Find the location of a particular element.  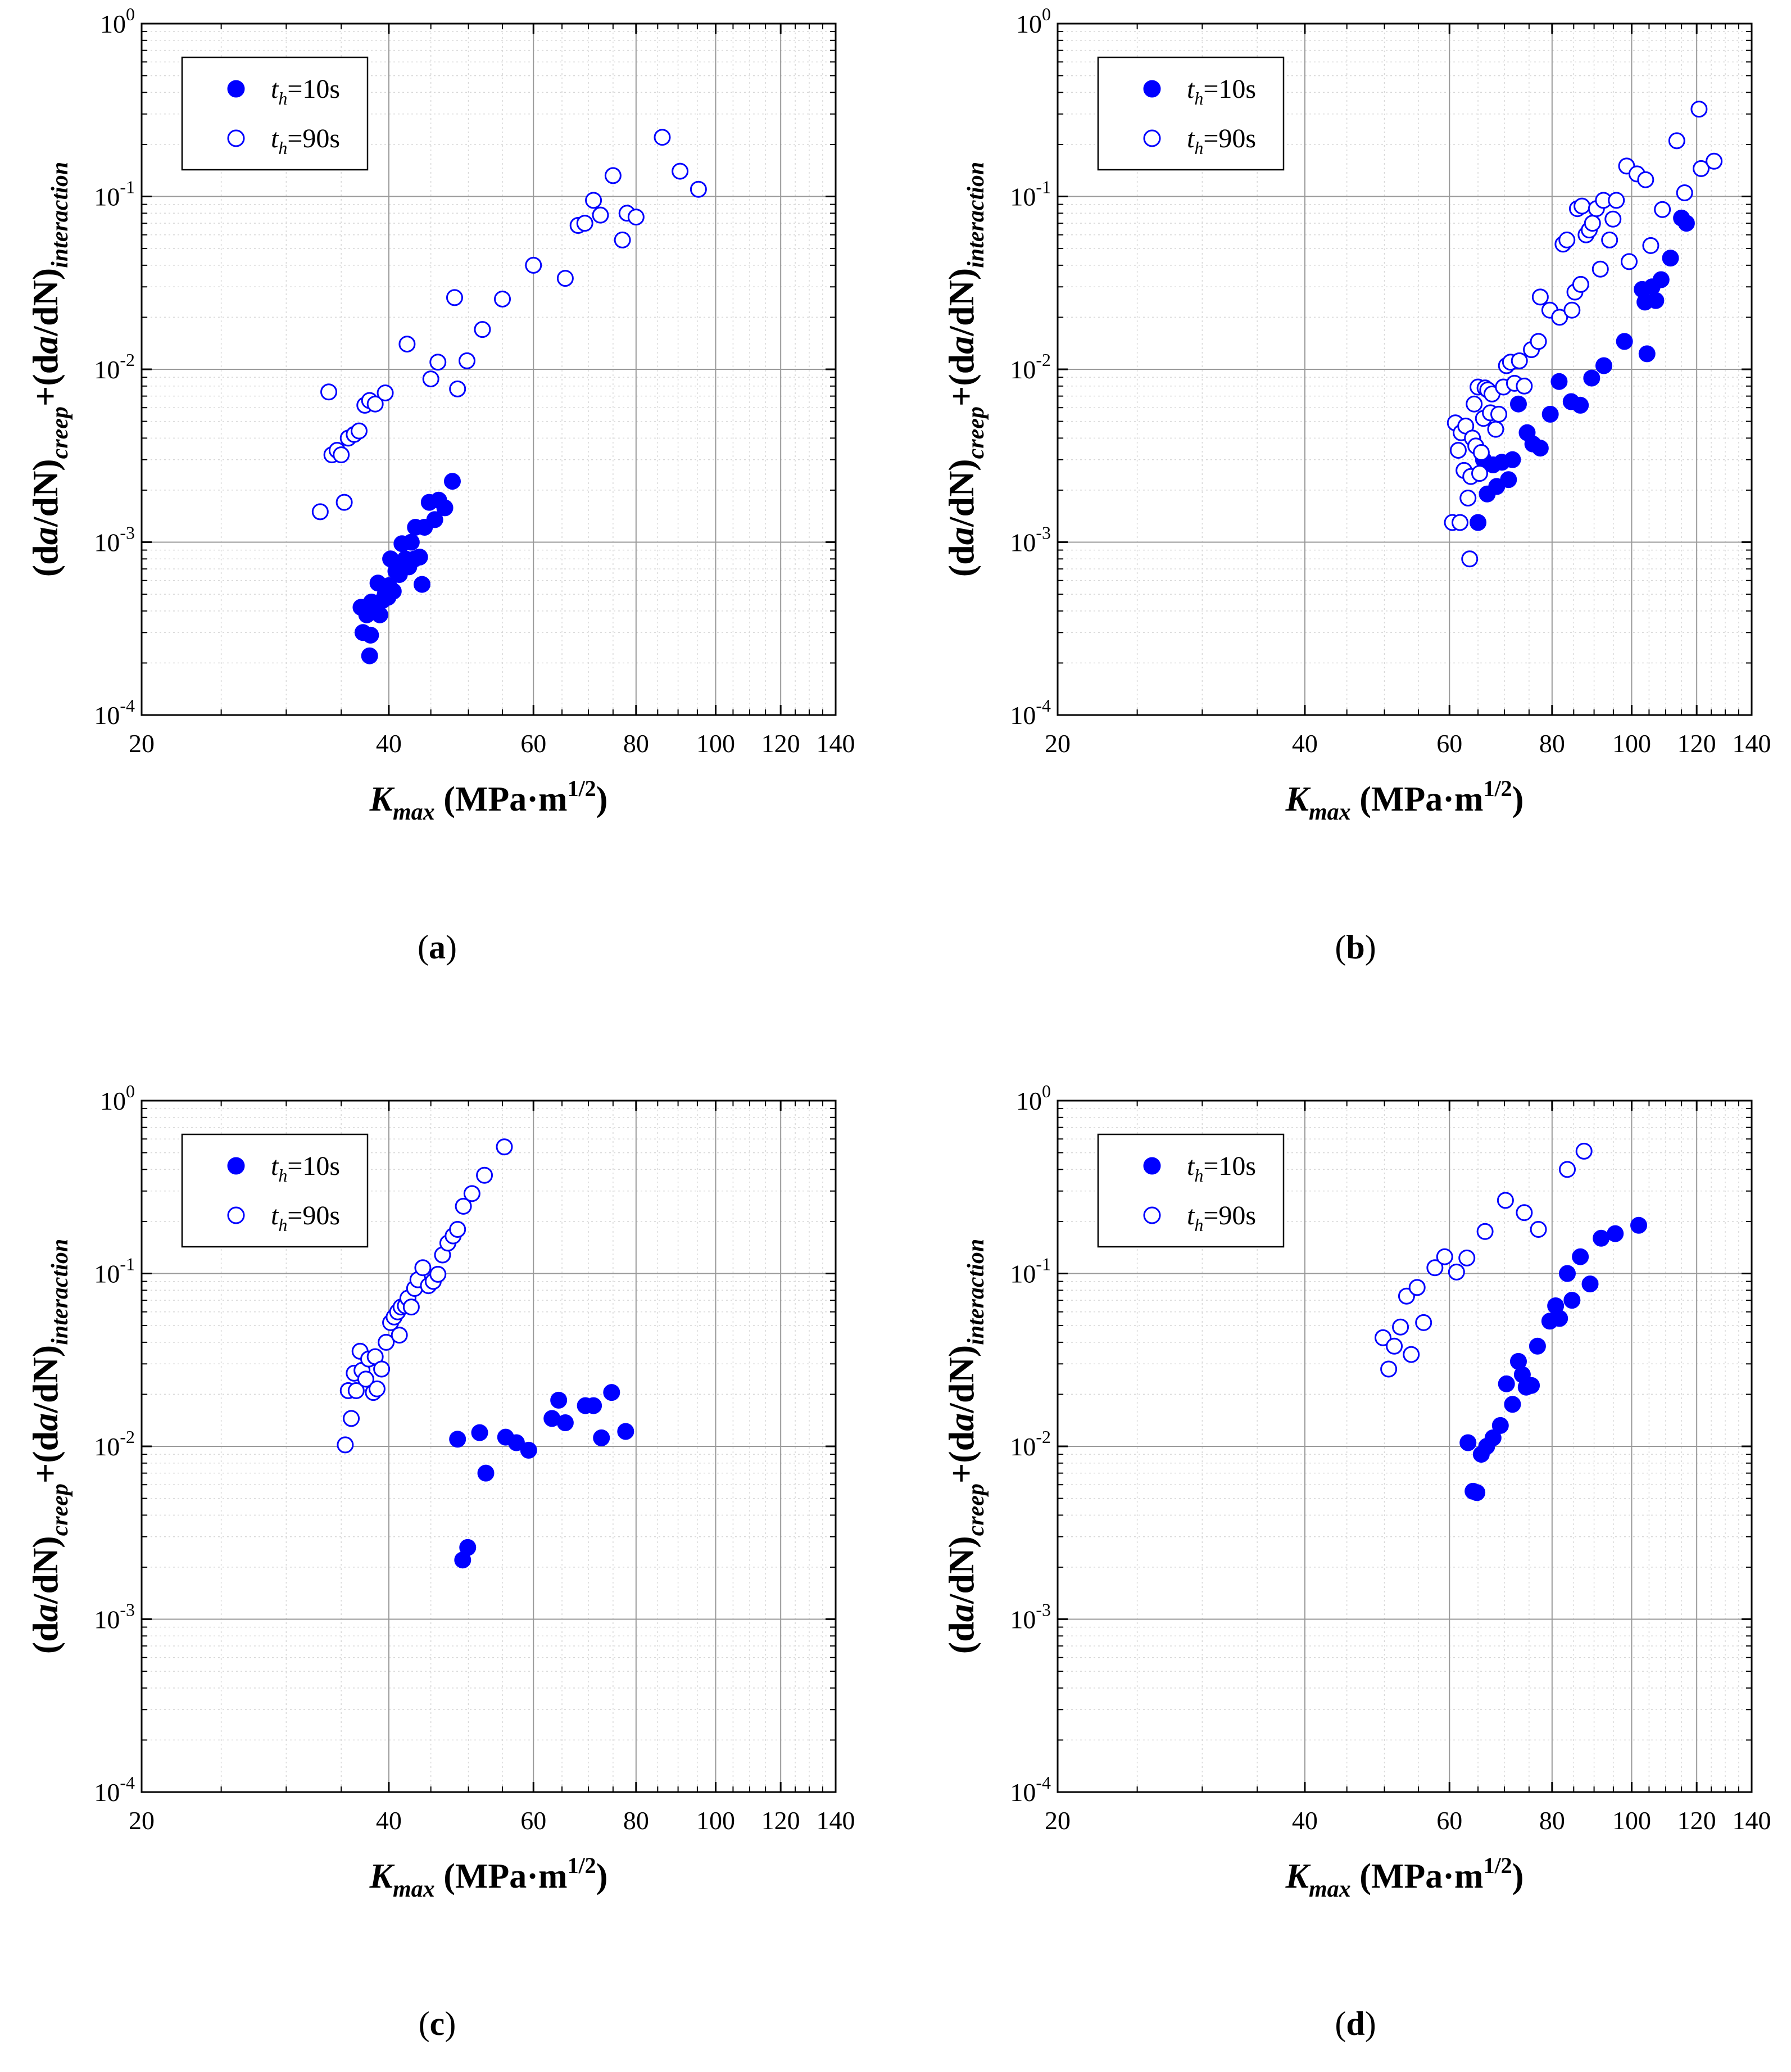

x-axis-title: Kmax (MPa·m1/2) is located at coordinates (488, 1877).